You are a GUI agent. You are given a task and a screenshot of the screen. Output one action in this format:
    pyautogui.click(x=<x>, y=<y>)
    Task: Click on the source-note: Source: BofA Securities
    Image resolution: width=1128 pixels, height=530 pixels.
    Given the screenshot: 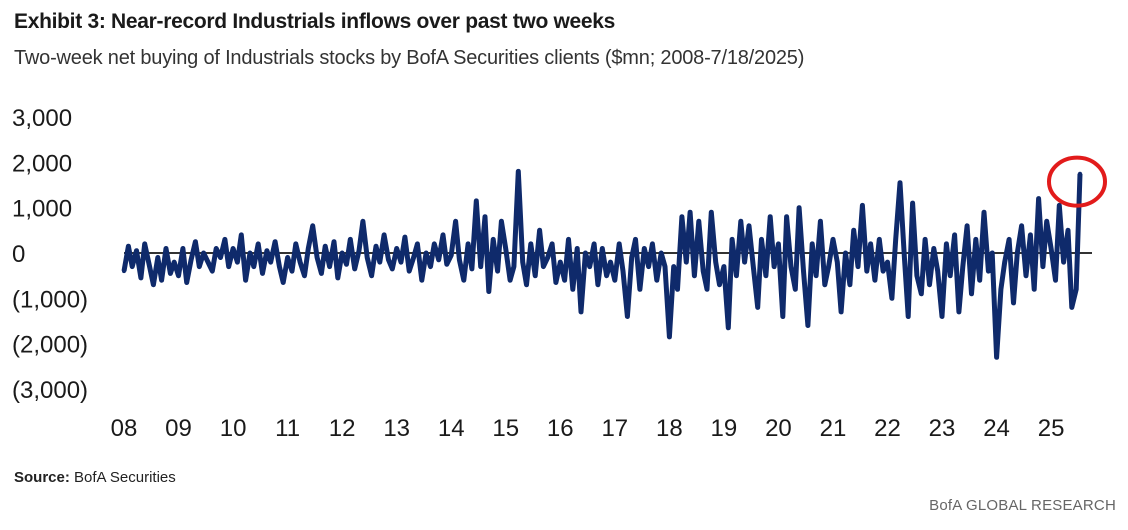 What is the action you would take?
    pyautogui.click(x=95, y=477)
    